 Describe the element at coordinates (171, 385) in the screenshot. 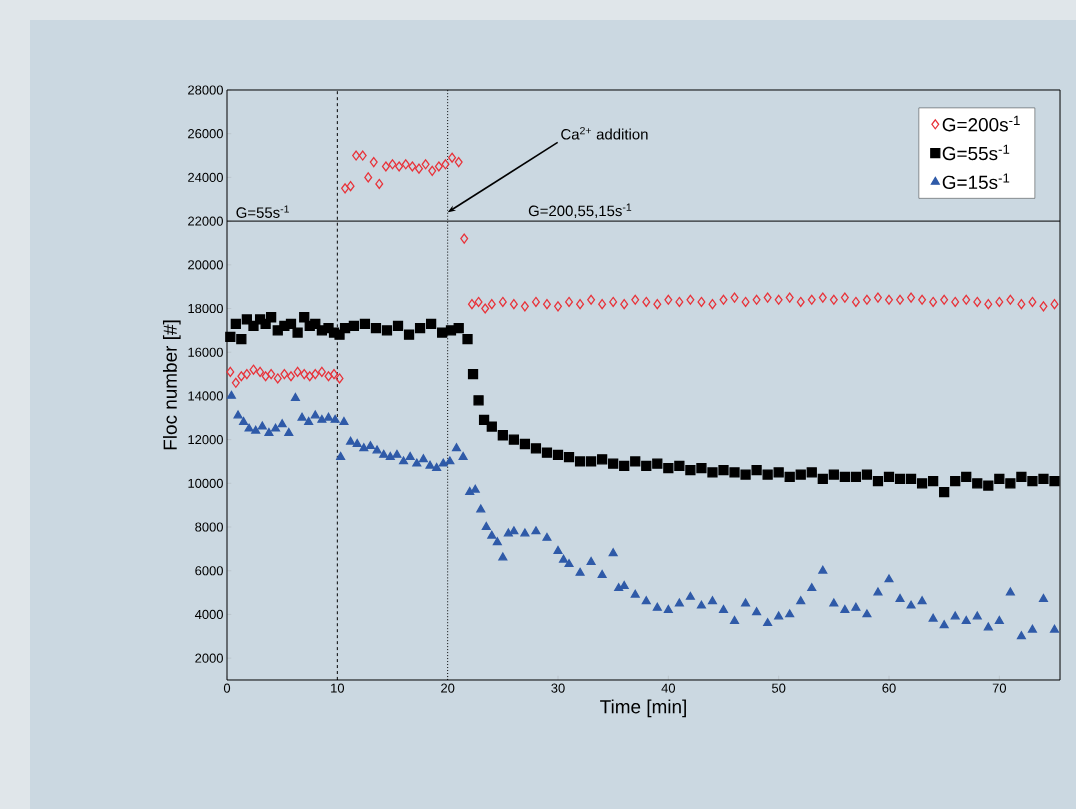

I see `y-axis-title: Floc number [#]` at that location.